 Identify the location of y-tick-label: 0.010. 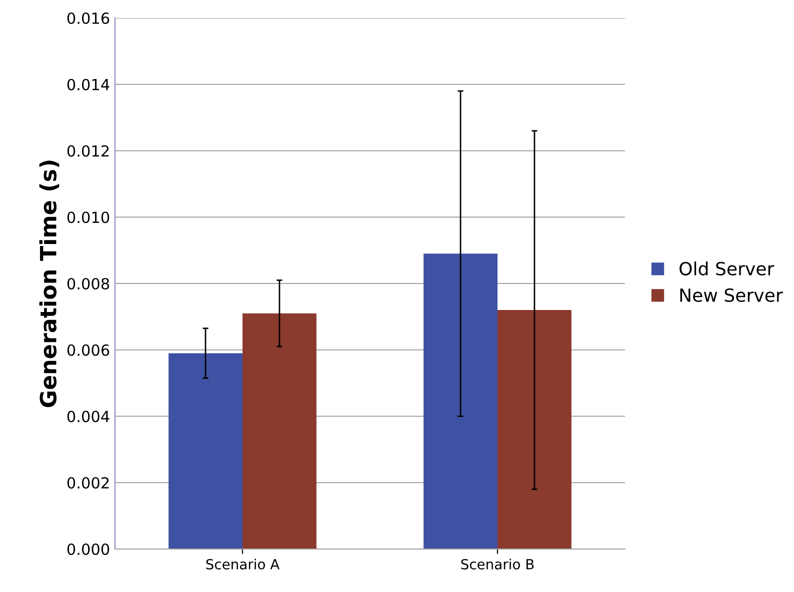
(88, 218).